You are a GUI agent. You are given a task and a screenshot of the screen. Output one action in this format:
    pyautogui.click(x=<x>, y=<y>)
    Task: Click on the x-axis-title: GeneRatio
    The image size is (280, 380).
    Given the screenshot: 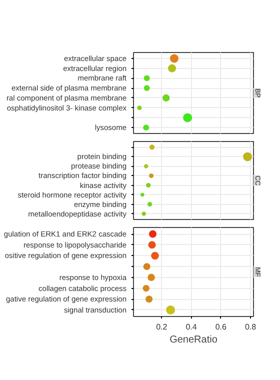 What is the action you would take?
    pyautogui.click(x=194, y=340)
    